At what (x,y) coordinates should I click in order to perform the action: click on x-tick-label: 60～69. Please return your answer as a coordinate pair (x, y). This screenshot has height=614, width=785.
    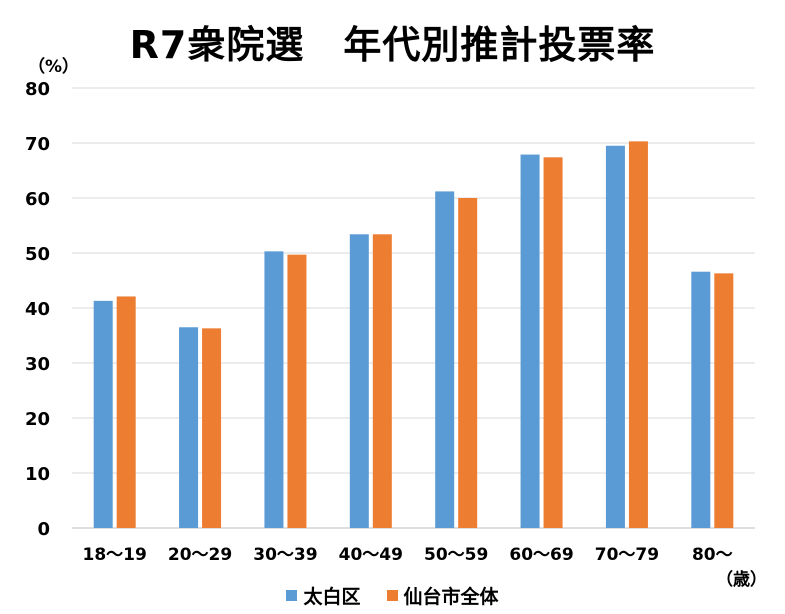
    Looking at the image, I should click on (541, 555).